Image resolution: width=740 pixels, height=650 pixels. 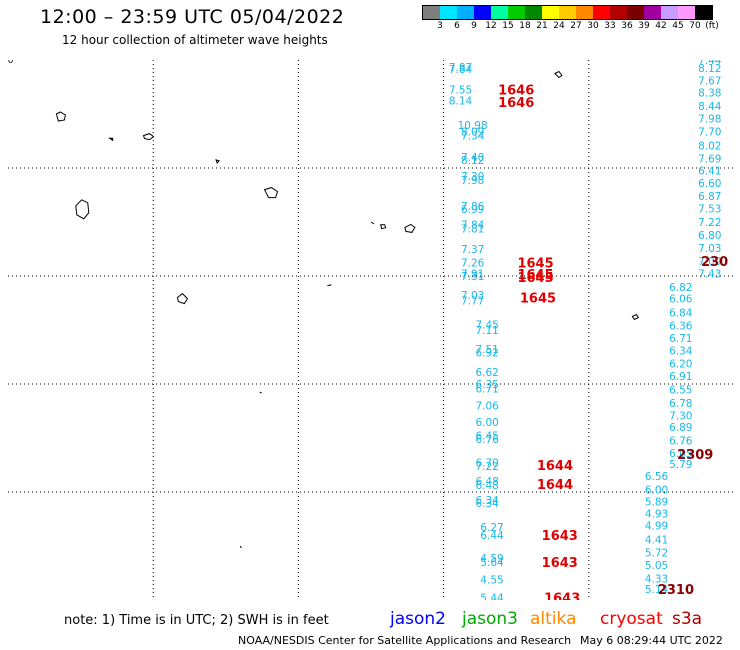 What do you see at coordinates (457, 26) in the screenshot?
I see `colorbar-label: 6` at bounding box center [457, 26].